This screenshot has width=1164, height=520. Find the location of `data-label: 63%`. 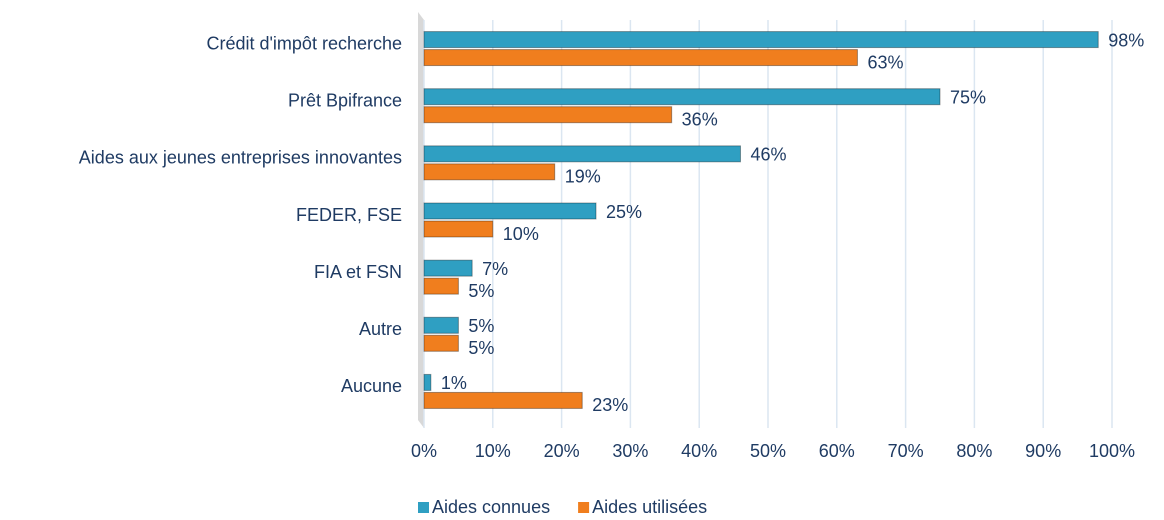

data-label: 63% is located at coordinates (885, 62).